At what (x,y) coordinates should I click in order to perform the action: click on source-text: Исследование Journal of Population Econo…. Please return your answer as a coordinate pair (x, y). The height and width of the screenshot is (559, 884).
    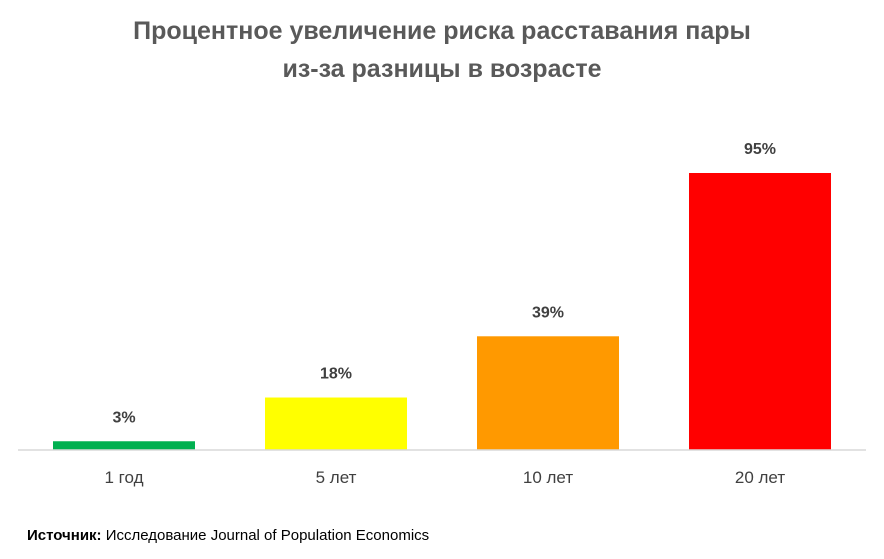
    Looking at the image, I should click on (267, 535).